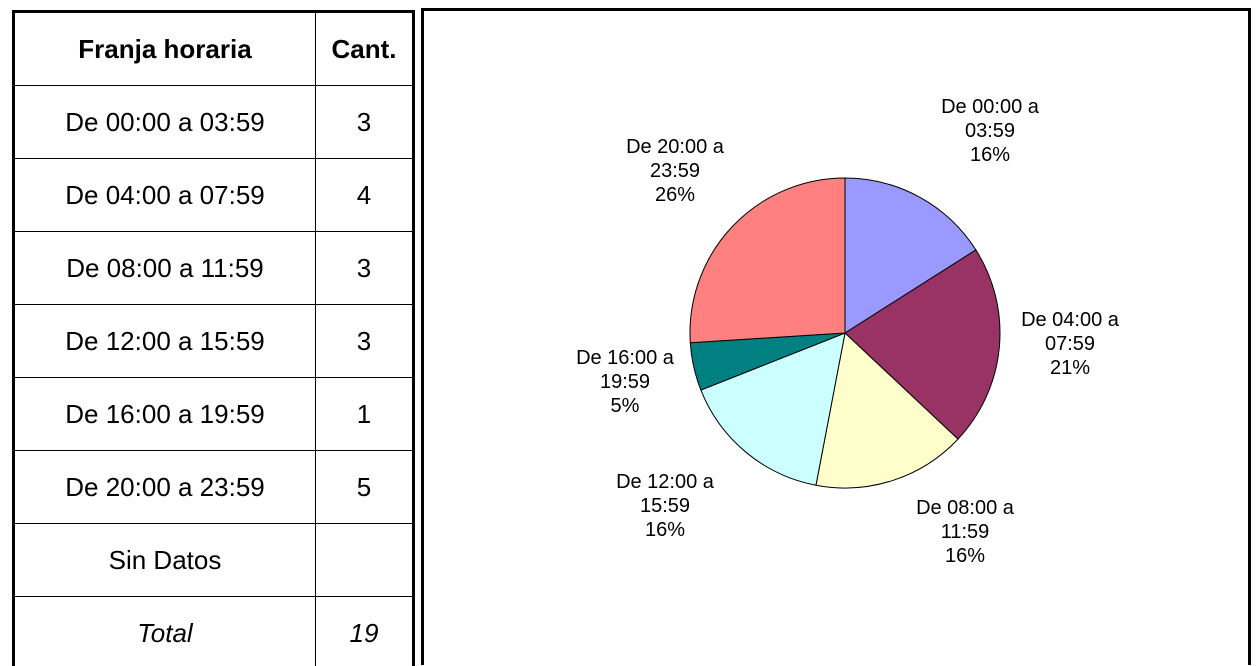 The image size is (1260, 666). What do you see at coordinates (164, 341) in the screenshot?
I see `table-cell: De 12:00 a 15:59` at bounding box center [164, 341].